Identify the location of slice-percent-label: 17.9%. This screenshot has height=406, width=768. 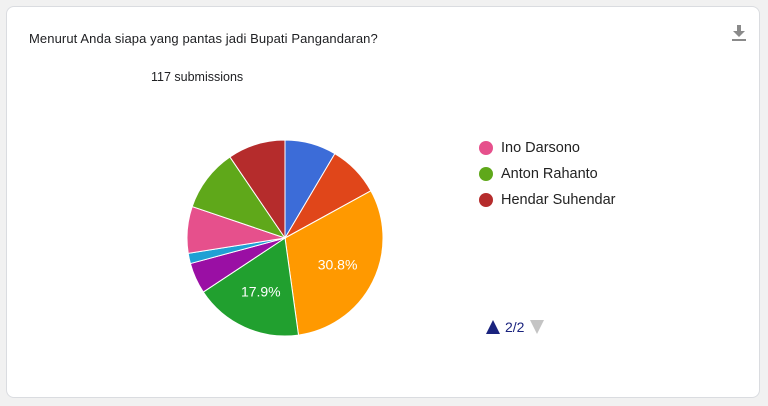
(261, 292).